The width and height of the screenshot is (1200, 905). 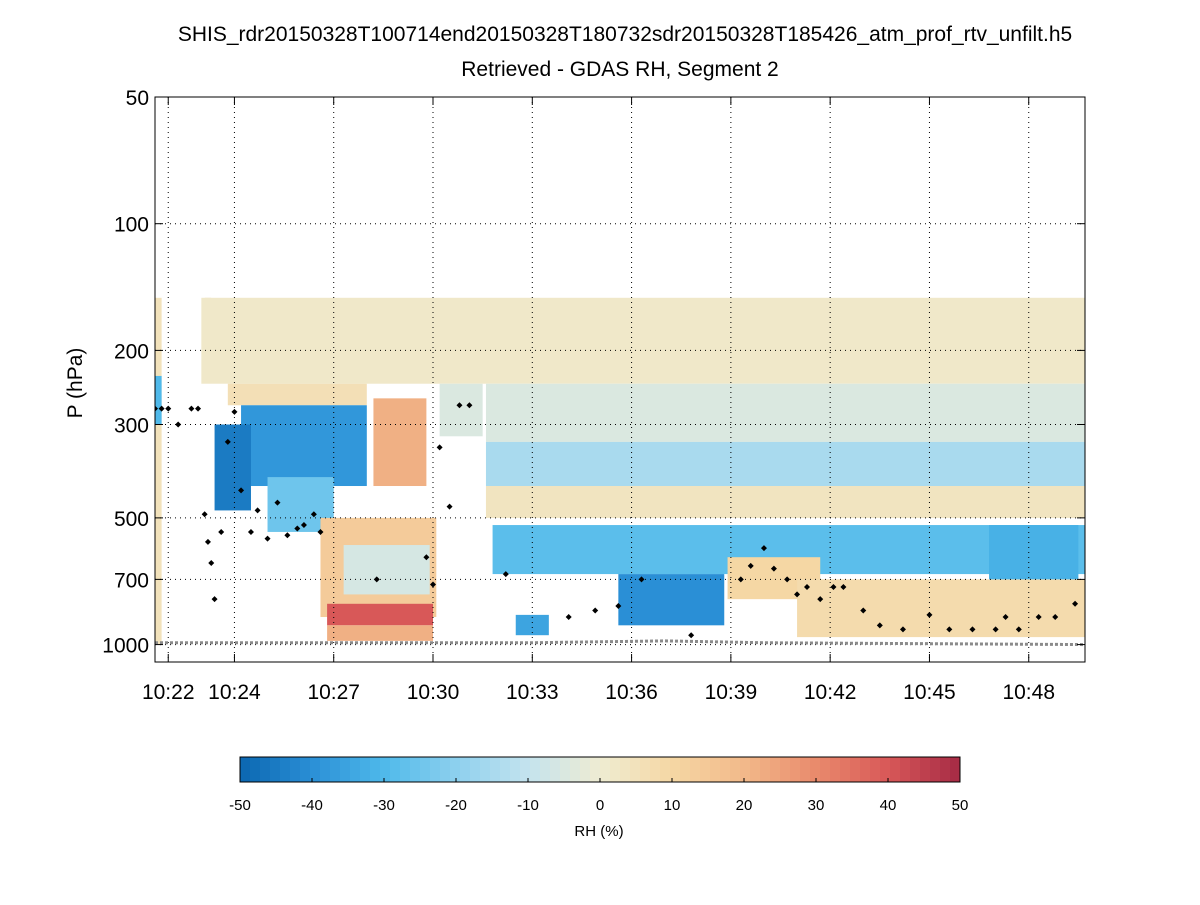 I want to click on colorbar-tick-label: -40, so click(x=312, y=805).